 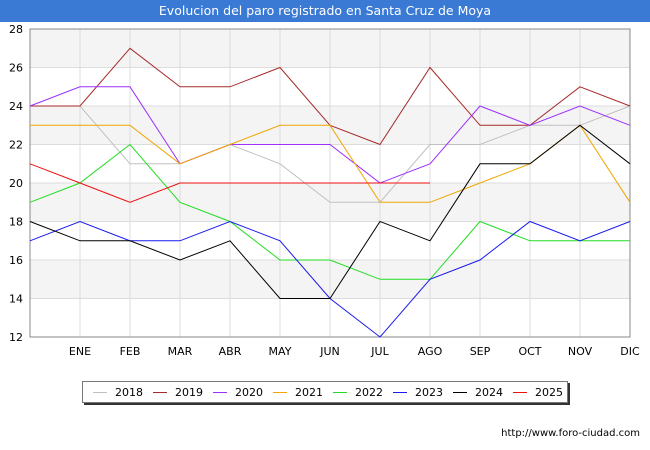 I want to click on legend-item-2019: 2019, so click(x=178, y=392).